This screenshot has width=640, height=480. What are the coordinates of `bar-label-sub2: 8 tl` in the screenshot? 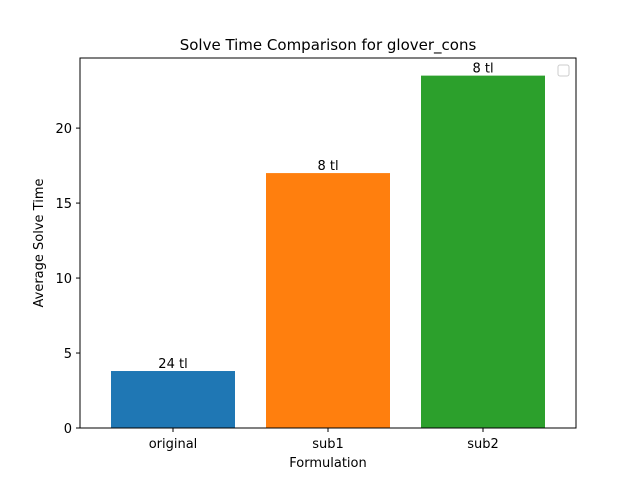 It's located at (482, 69).